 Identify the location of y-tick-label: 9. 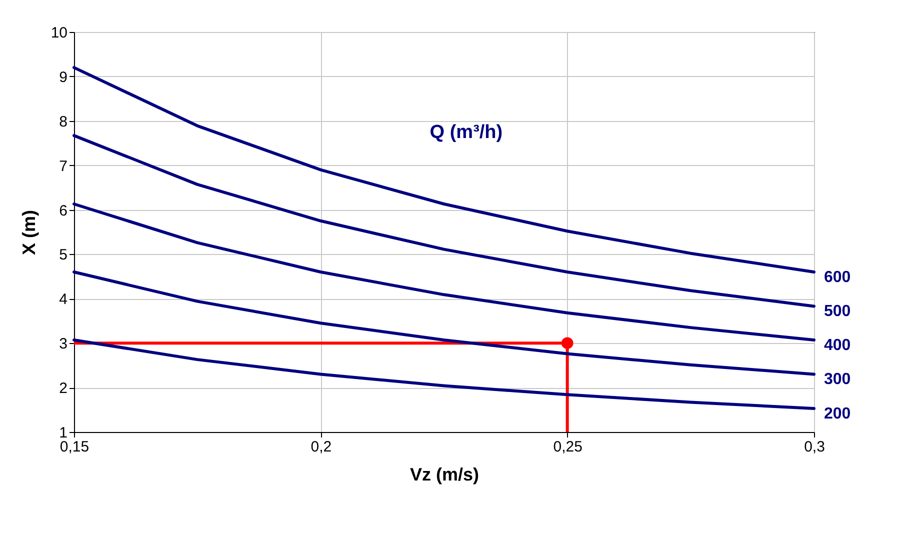
(63, 77).